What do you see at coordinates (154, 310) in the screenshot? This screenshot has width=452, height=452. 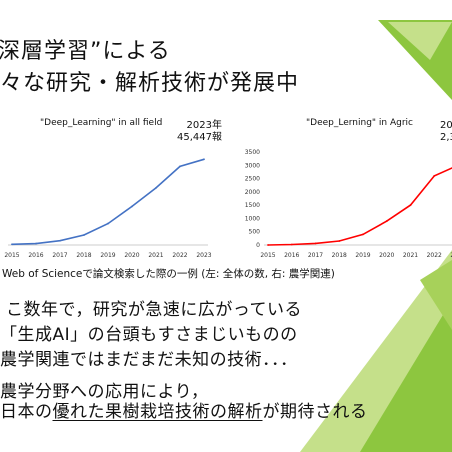 I see `body-line-1: こ数年で，研究が急速に広がっている` at bounding box center [154, 310].